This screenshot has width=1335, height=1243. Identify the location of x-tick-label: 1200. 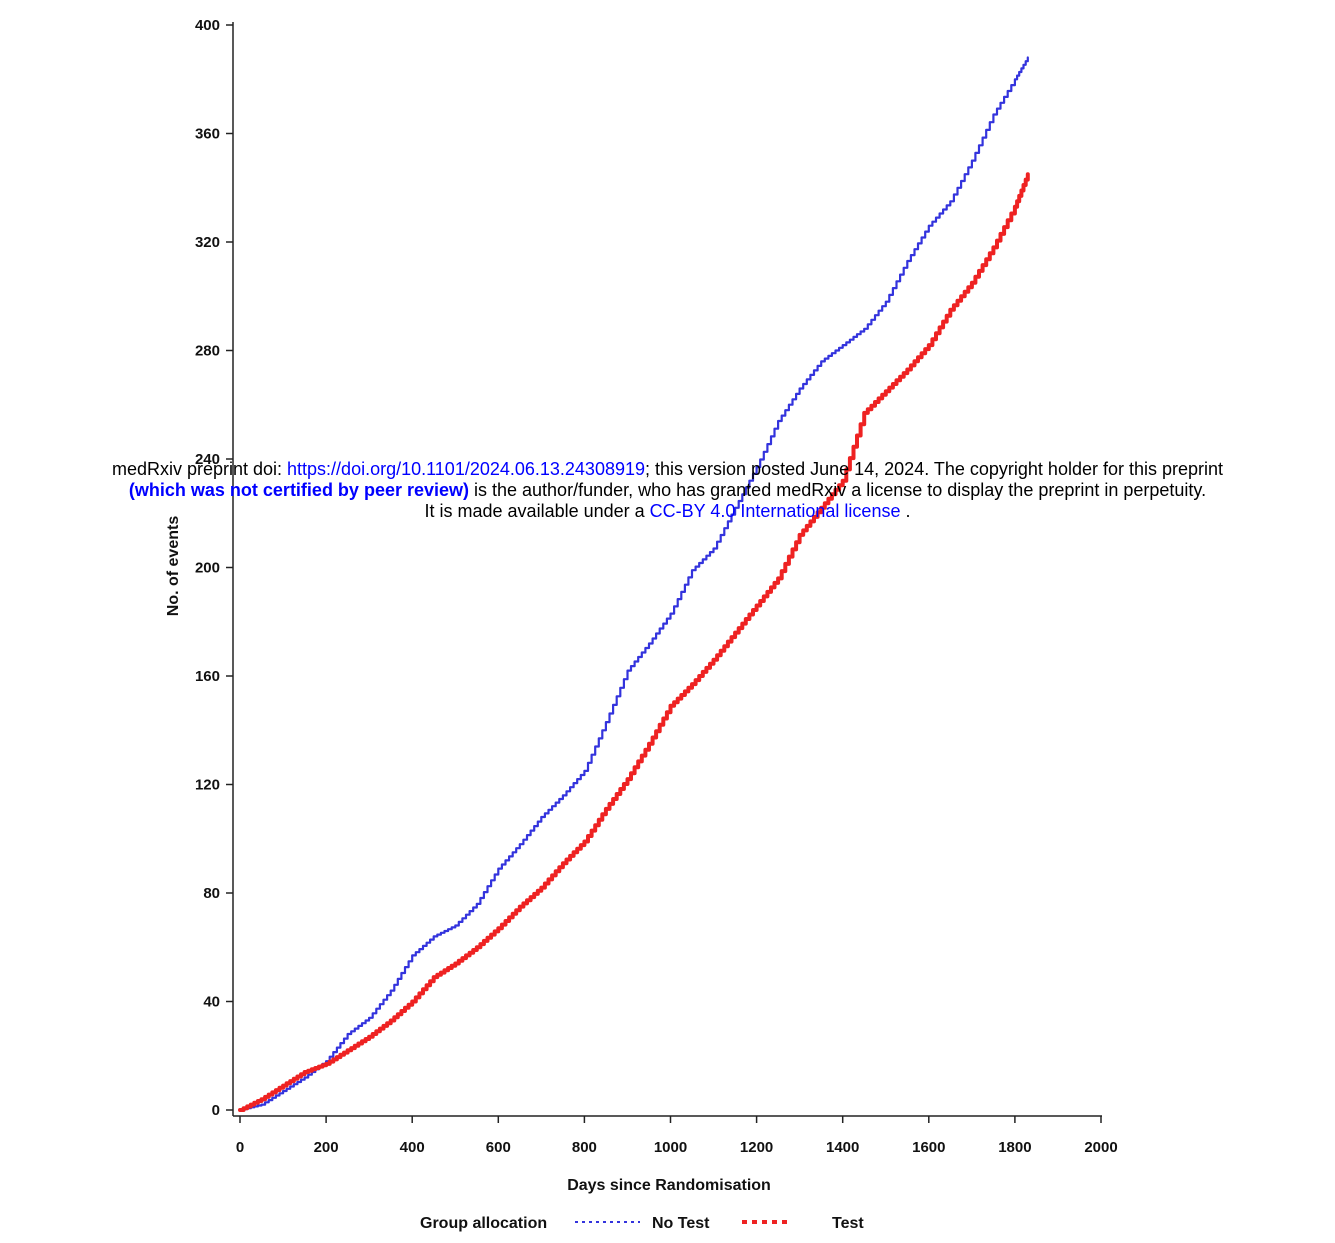
(756, 1147).